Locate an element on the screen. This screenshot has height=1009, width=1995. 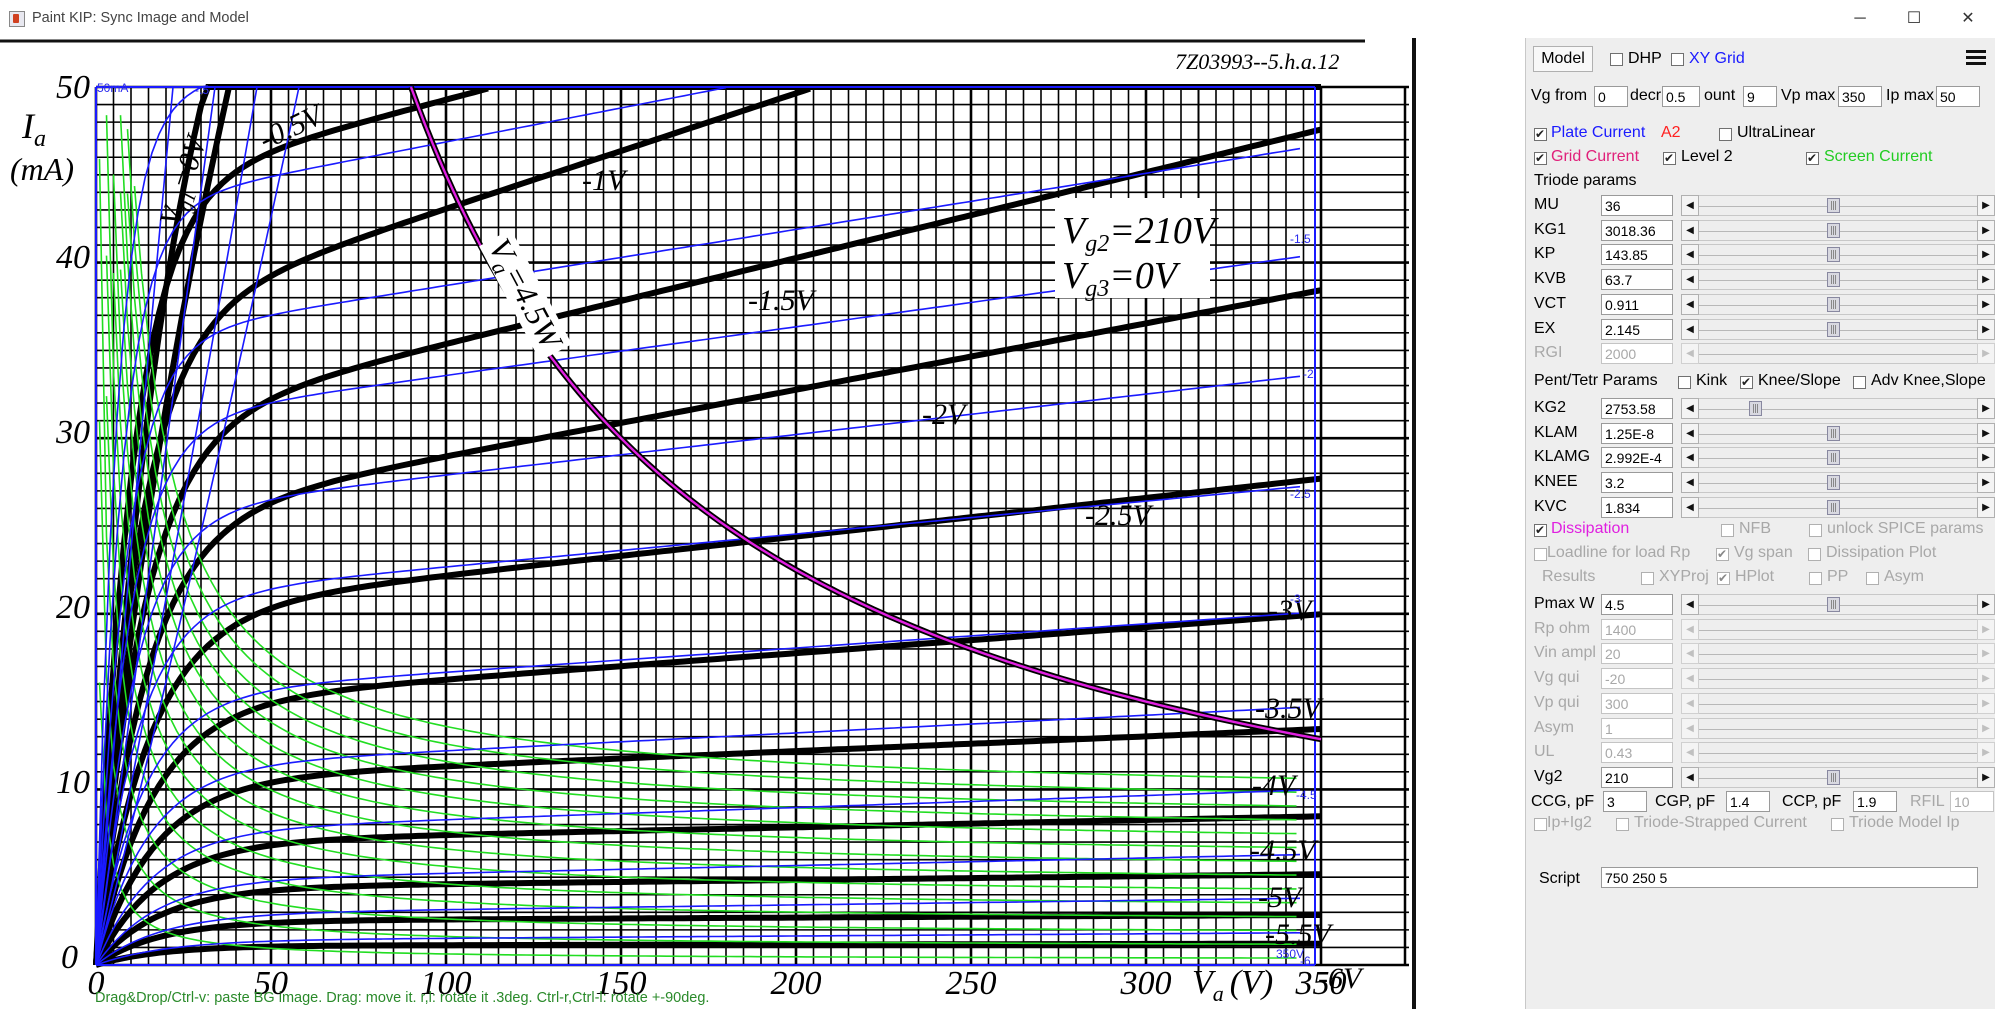
rfil-input: 10 is located at coordinates (1972, 801).